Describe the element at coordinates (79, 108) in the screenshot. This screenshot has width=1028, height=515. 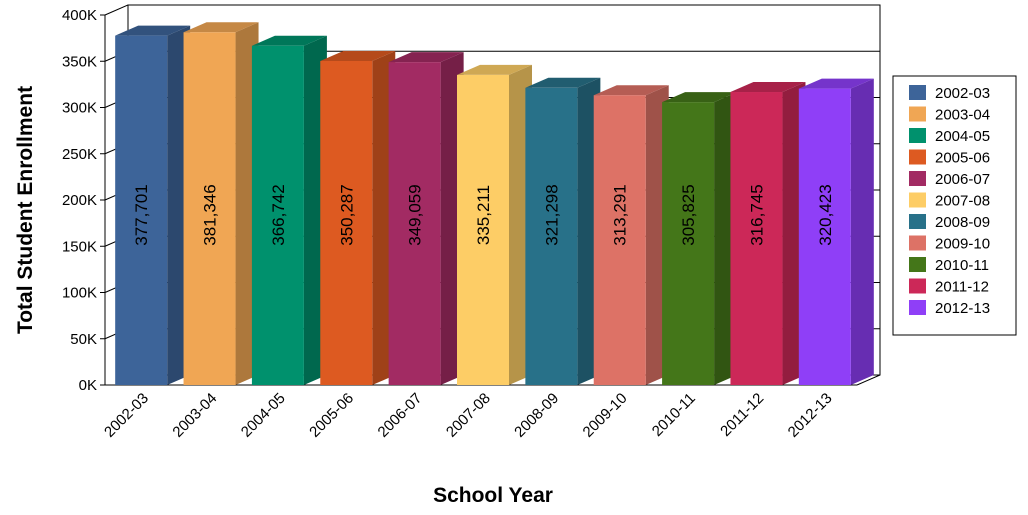
I see `y-tick-label: 300K` at that location.